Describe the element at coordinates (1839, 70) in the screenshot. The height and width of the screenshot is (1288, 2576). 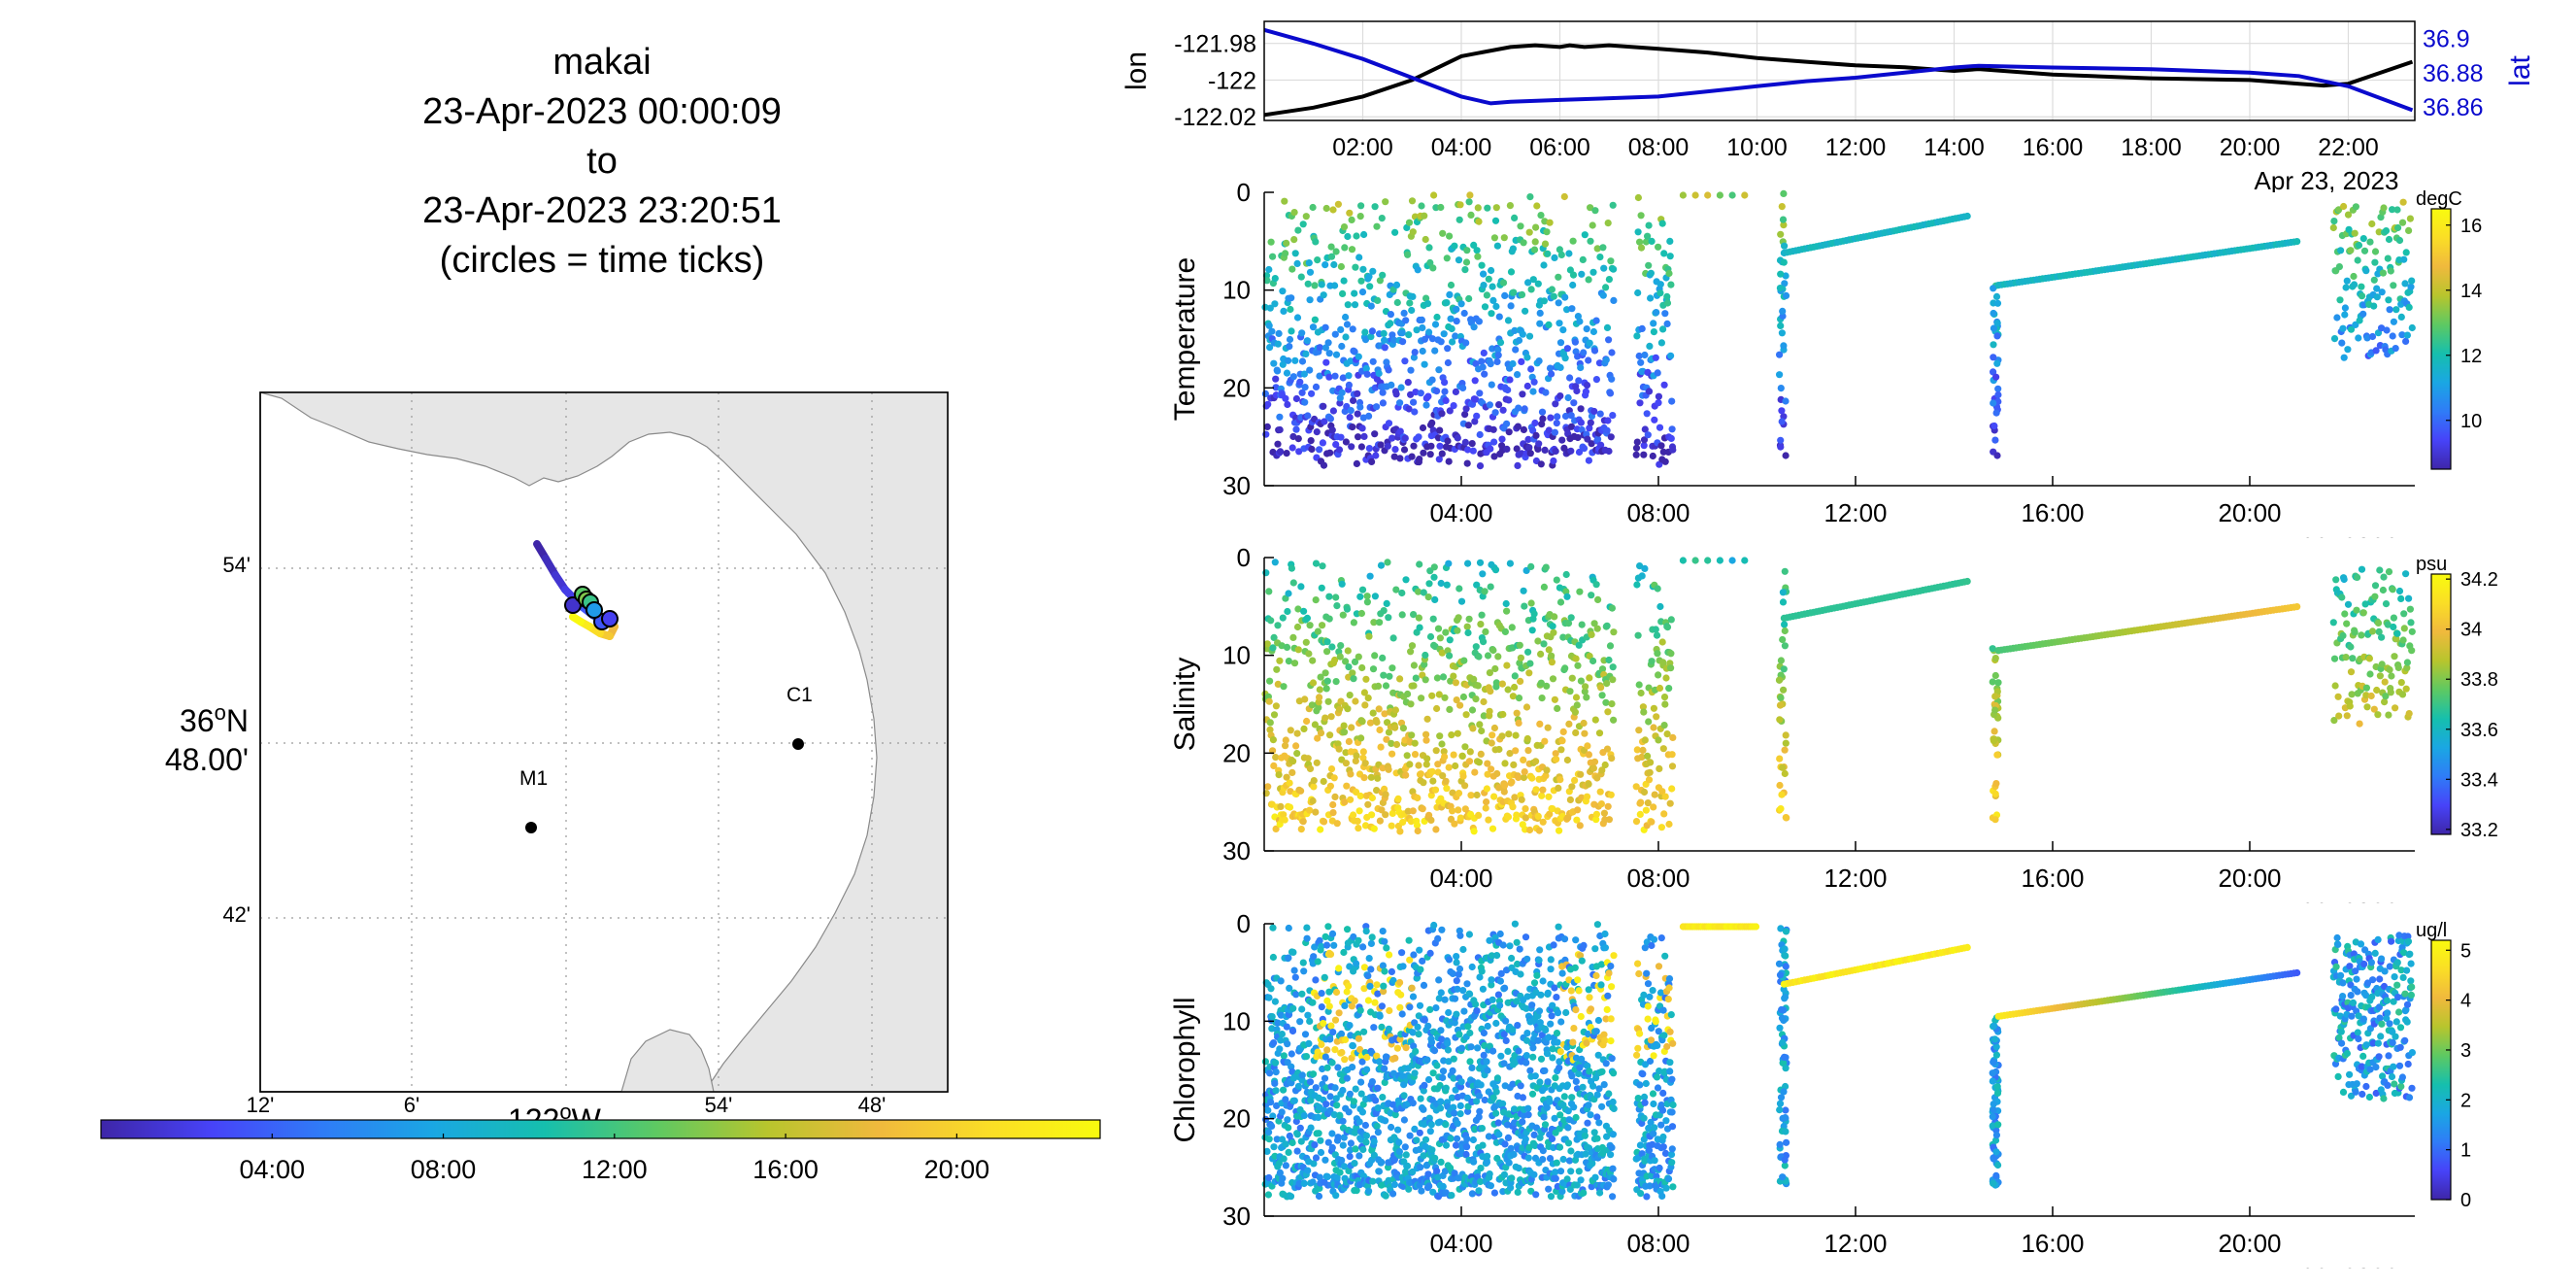
I see `lat-series-line` at that location.